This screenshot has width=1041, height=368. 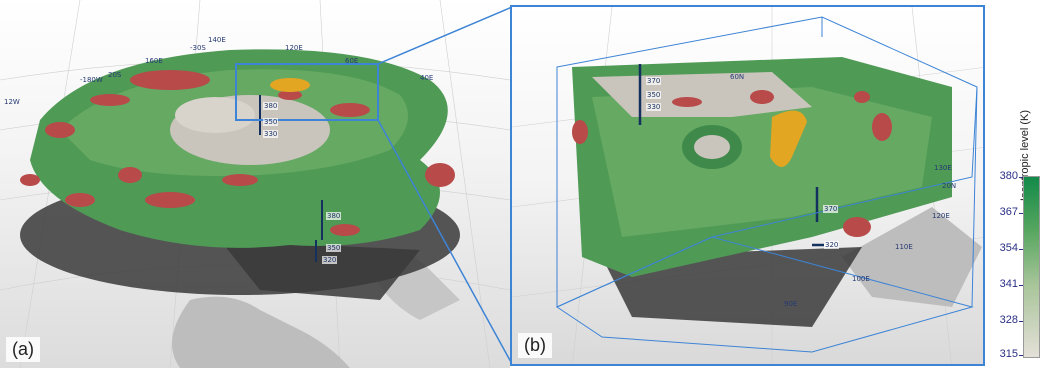 I want to click on colorbar-tick: 354, so click(x=1008, y=248).